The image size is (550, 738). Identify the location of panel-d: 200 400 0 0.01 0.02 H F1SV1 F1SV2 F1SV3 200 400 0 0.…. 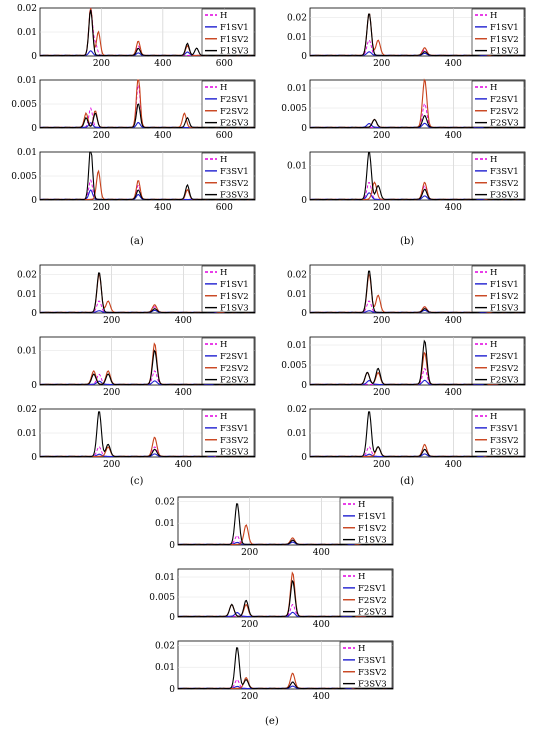
(403, 367).